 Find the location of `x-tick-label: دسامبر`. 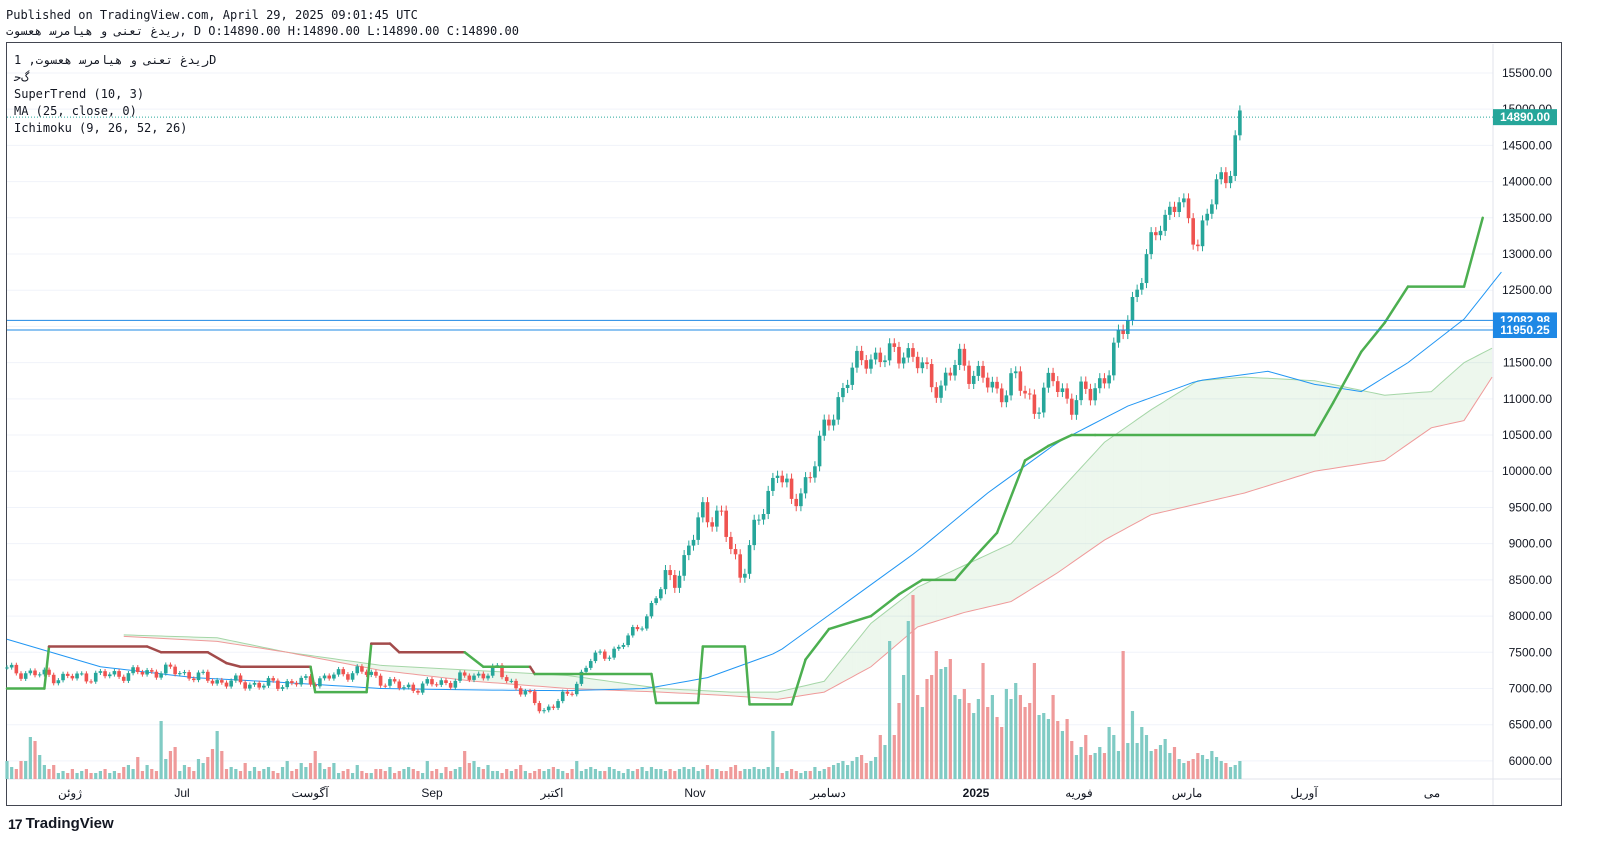

x-tick-label: دسامبر is located at coordinates (827, 793).